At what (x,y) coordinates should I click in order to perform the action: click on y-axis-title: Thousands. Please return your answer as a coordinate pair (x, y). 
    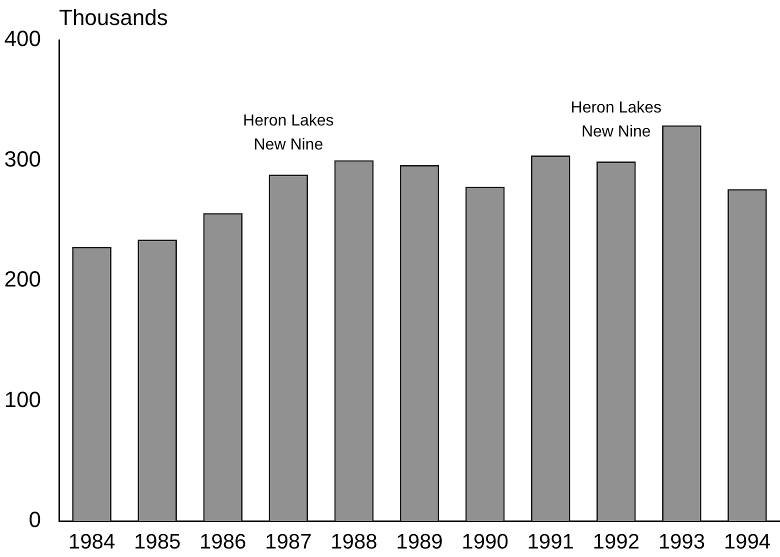
    Looking at the image, I should click on (113, 17).